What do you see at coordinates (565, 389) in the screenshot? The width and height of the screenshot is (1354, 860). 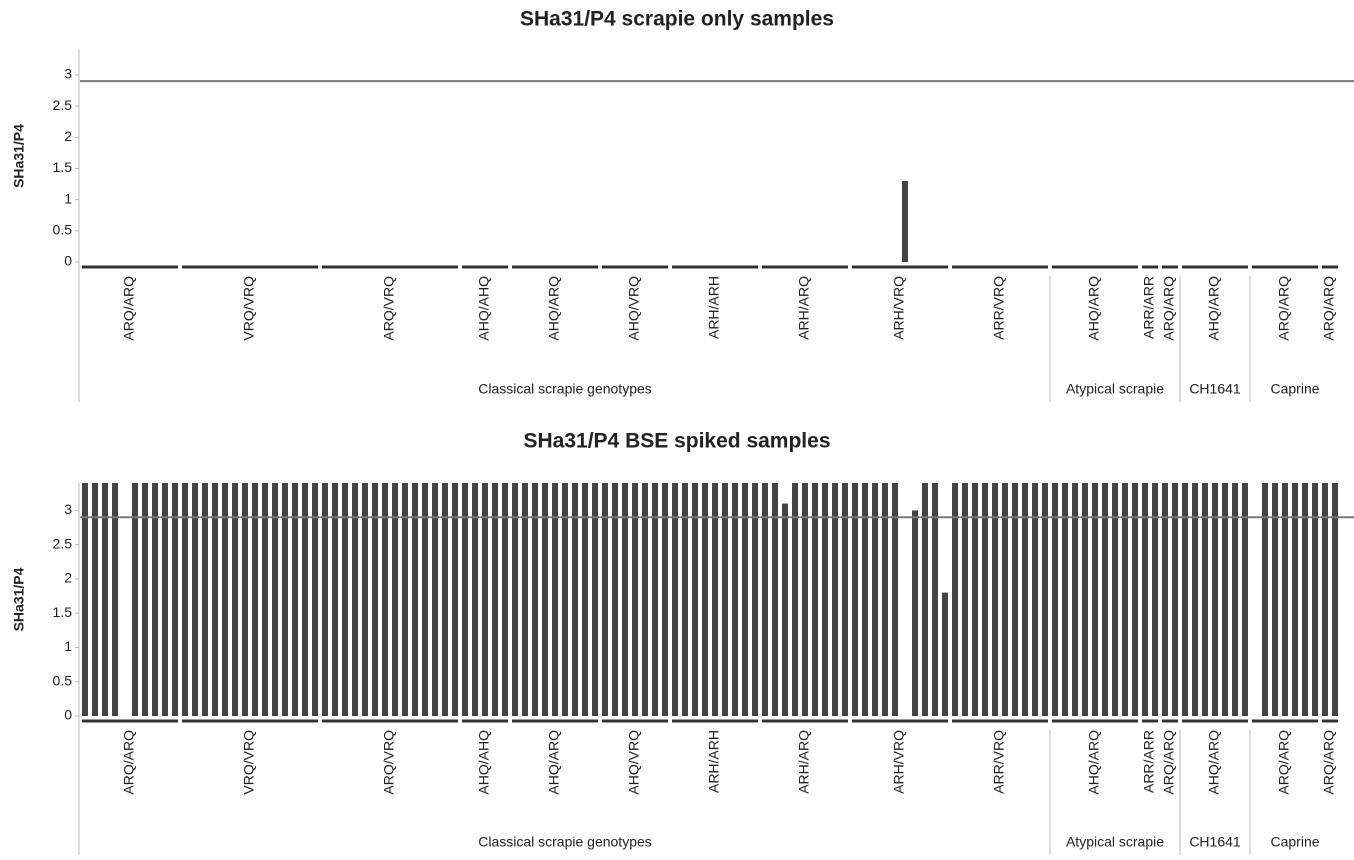 I see `group-label: Classical scrapie genotypes` at bounding box center [565, 389].